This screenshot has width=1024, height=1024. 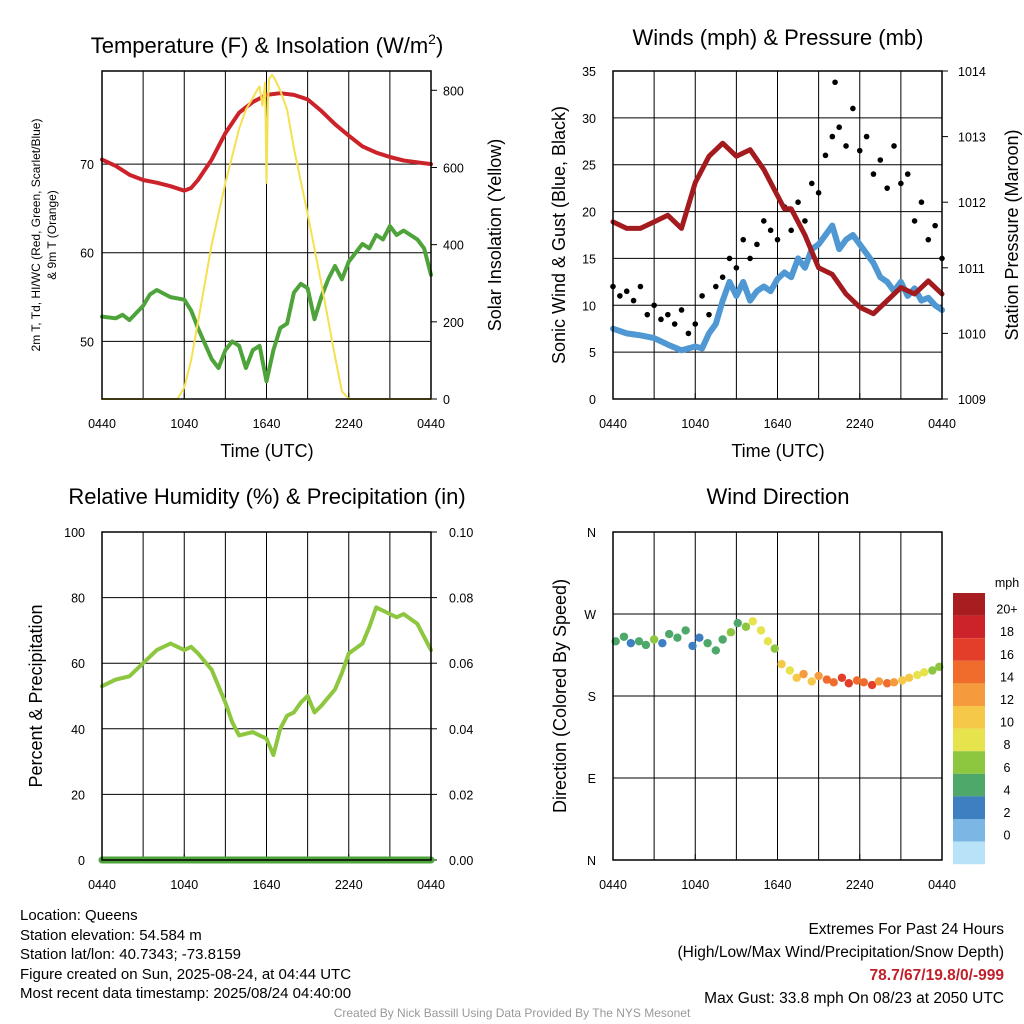 What do you see at coordinates (972, 400) in the screenshot?
I see `wind-ytick-right: 1009` at bounding box center [972, 400].